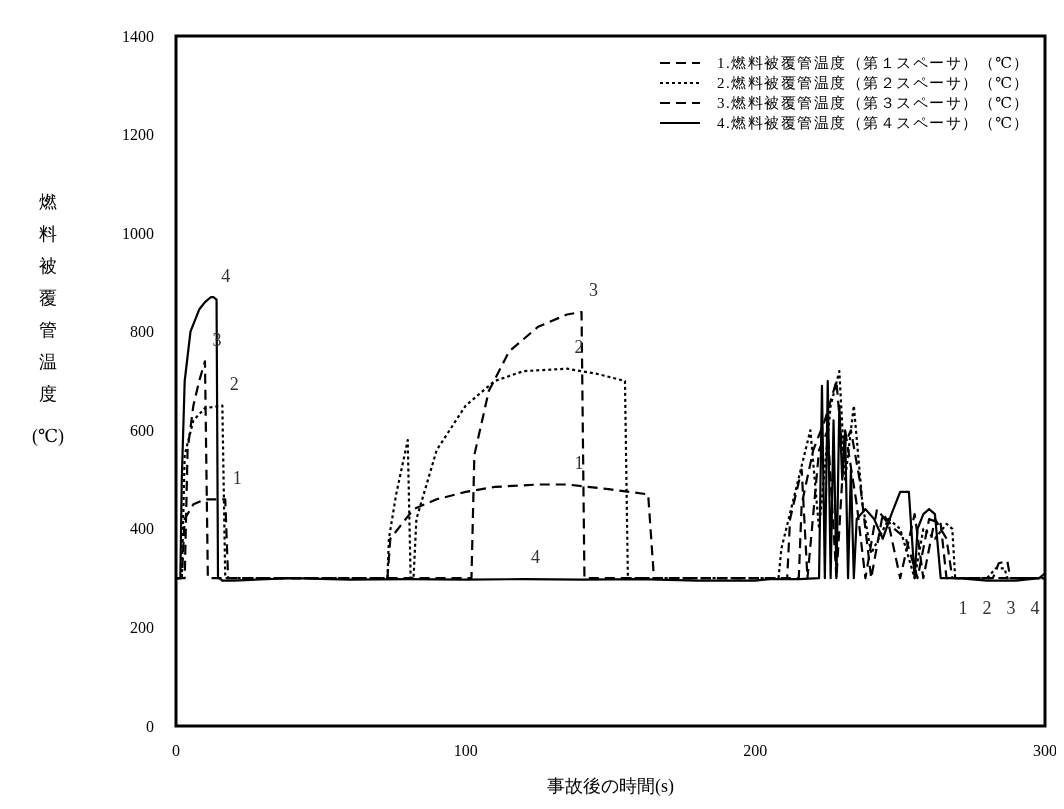  What do you see at coordinates (465, 750) in the screenshot?
I see `x-tick-label: 100` at bounding box center [465, 750].